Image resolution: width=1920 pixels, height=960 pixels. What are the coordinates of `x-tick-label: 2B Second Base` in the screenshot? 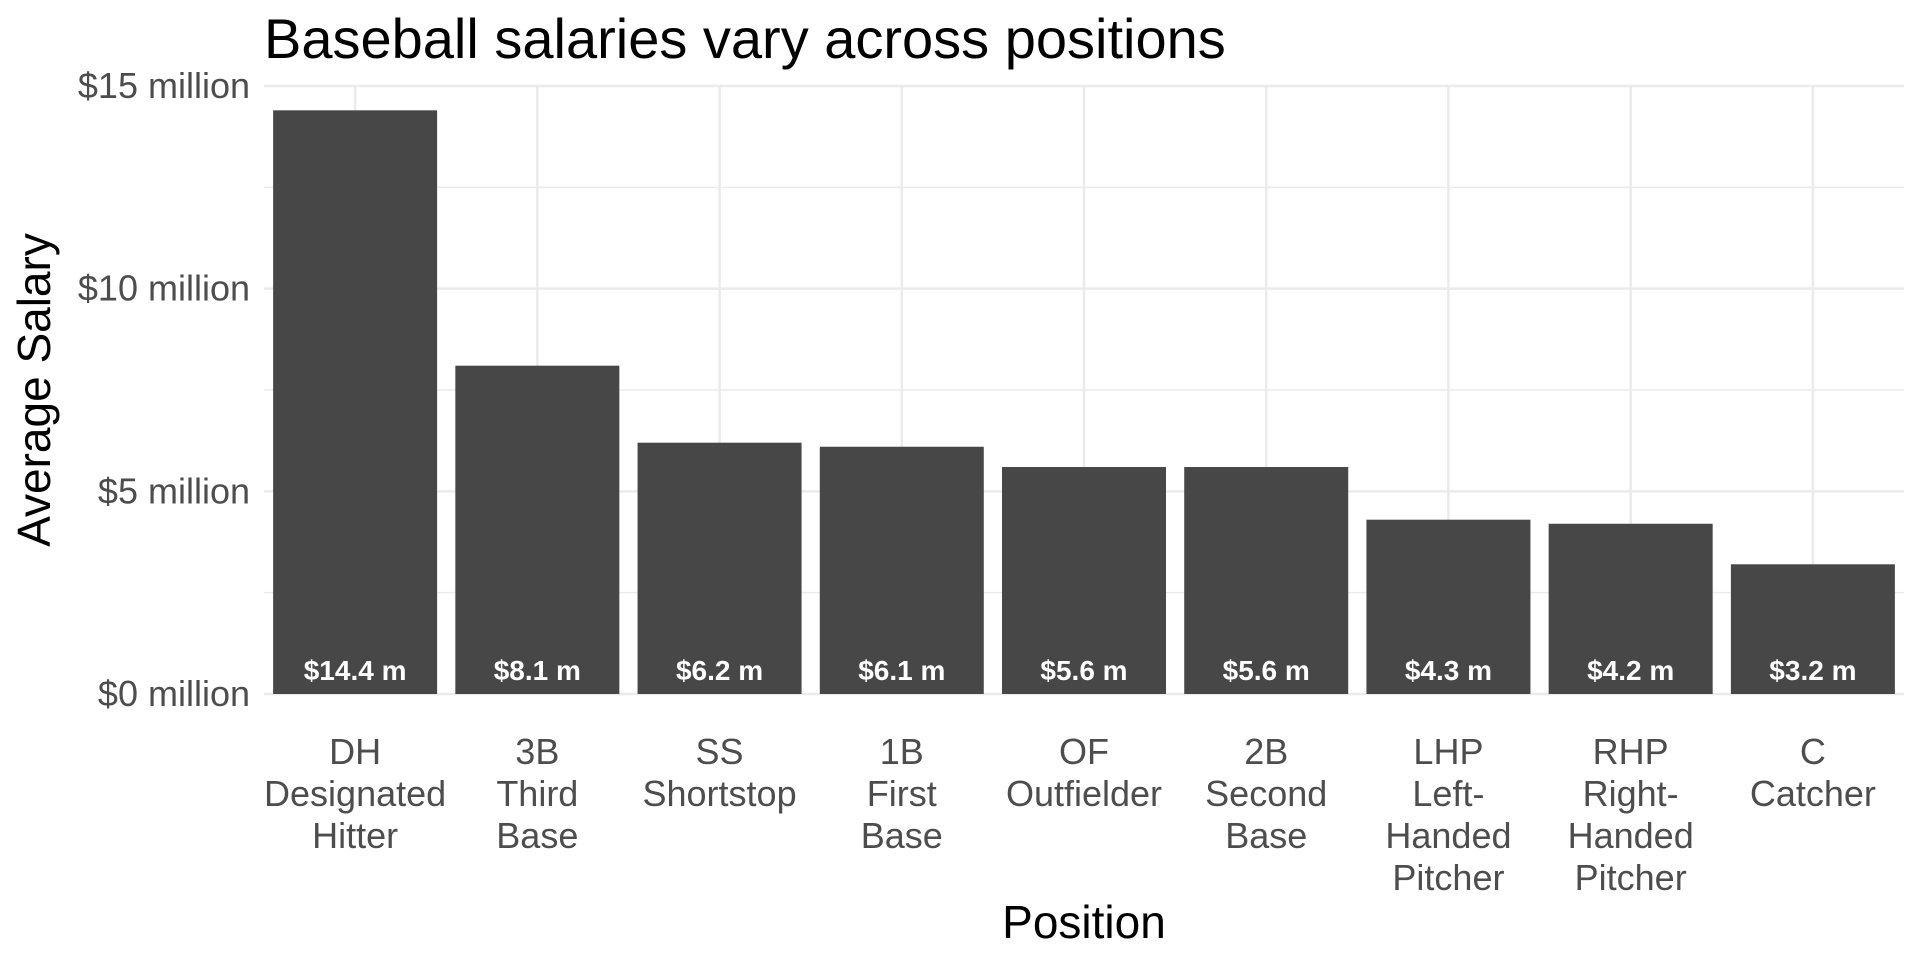 It's located at (1266, 793).